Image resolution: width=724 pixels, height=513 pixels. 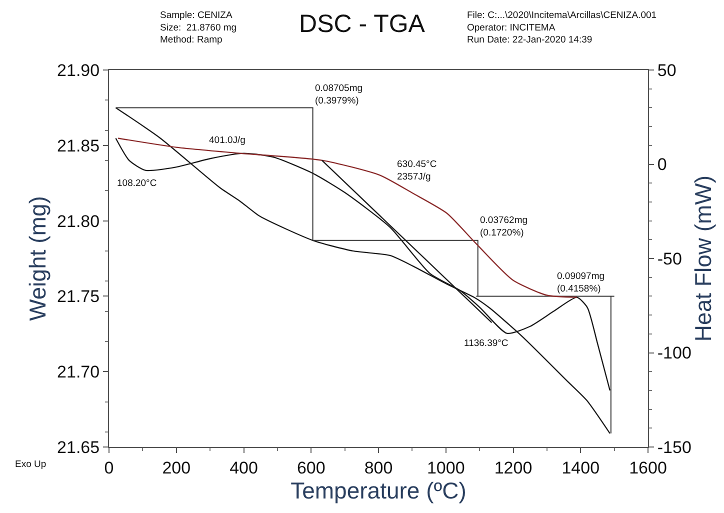 I want to click on y2-tick-label: 0, so click(x=662, y=164).